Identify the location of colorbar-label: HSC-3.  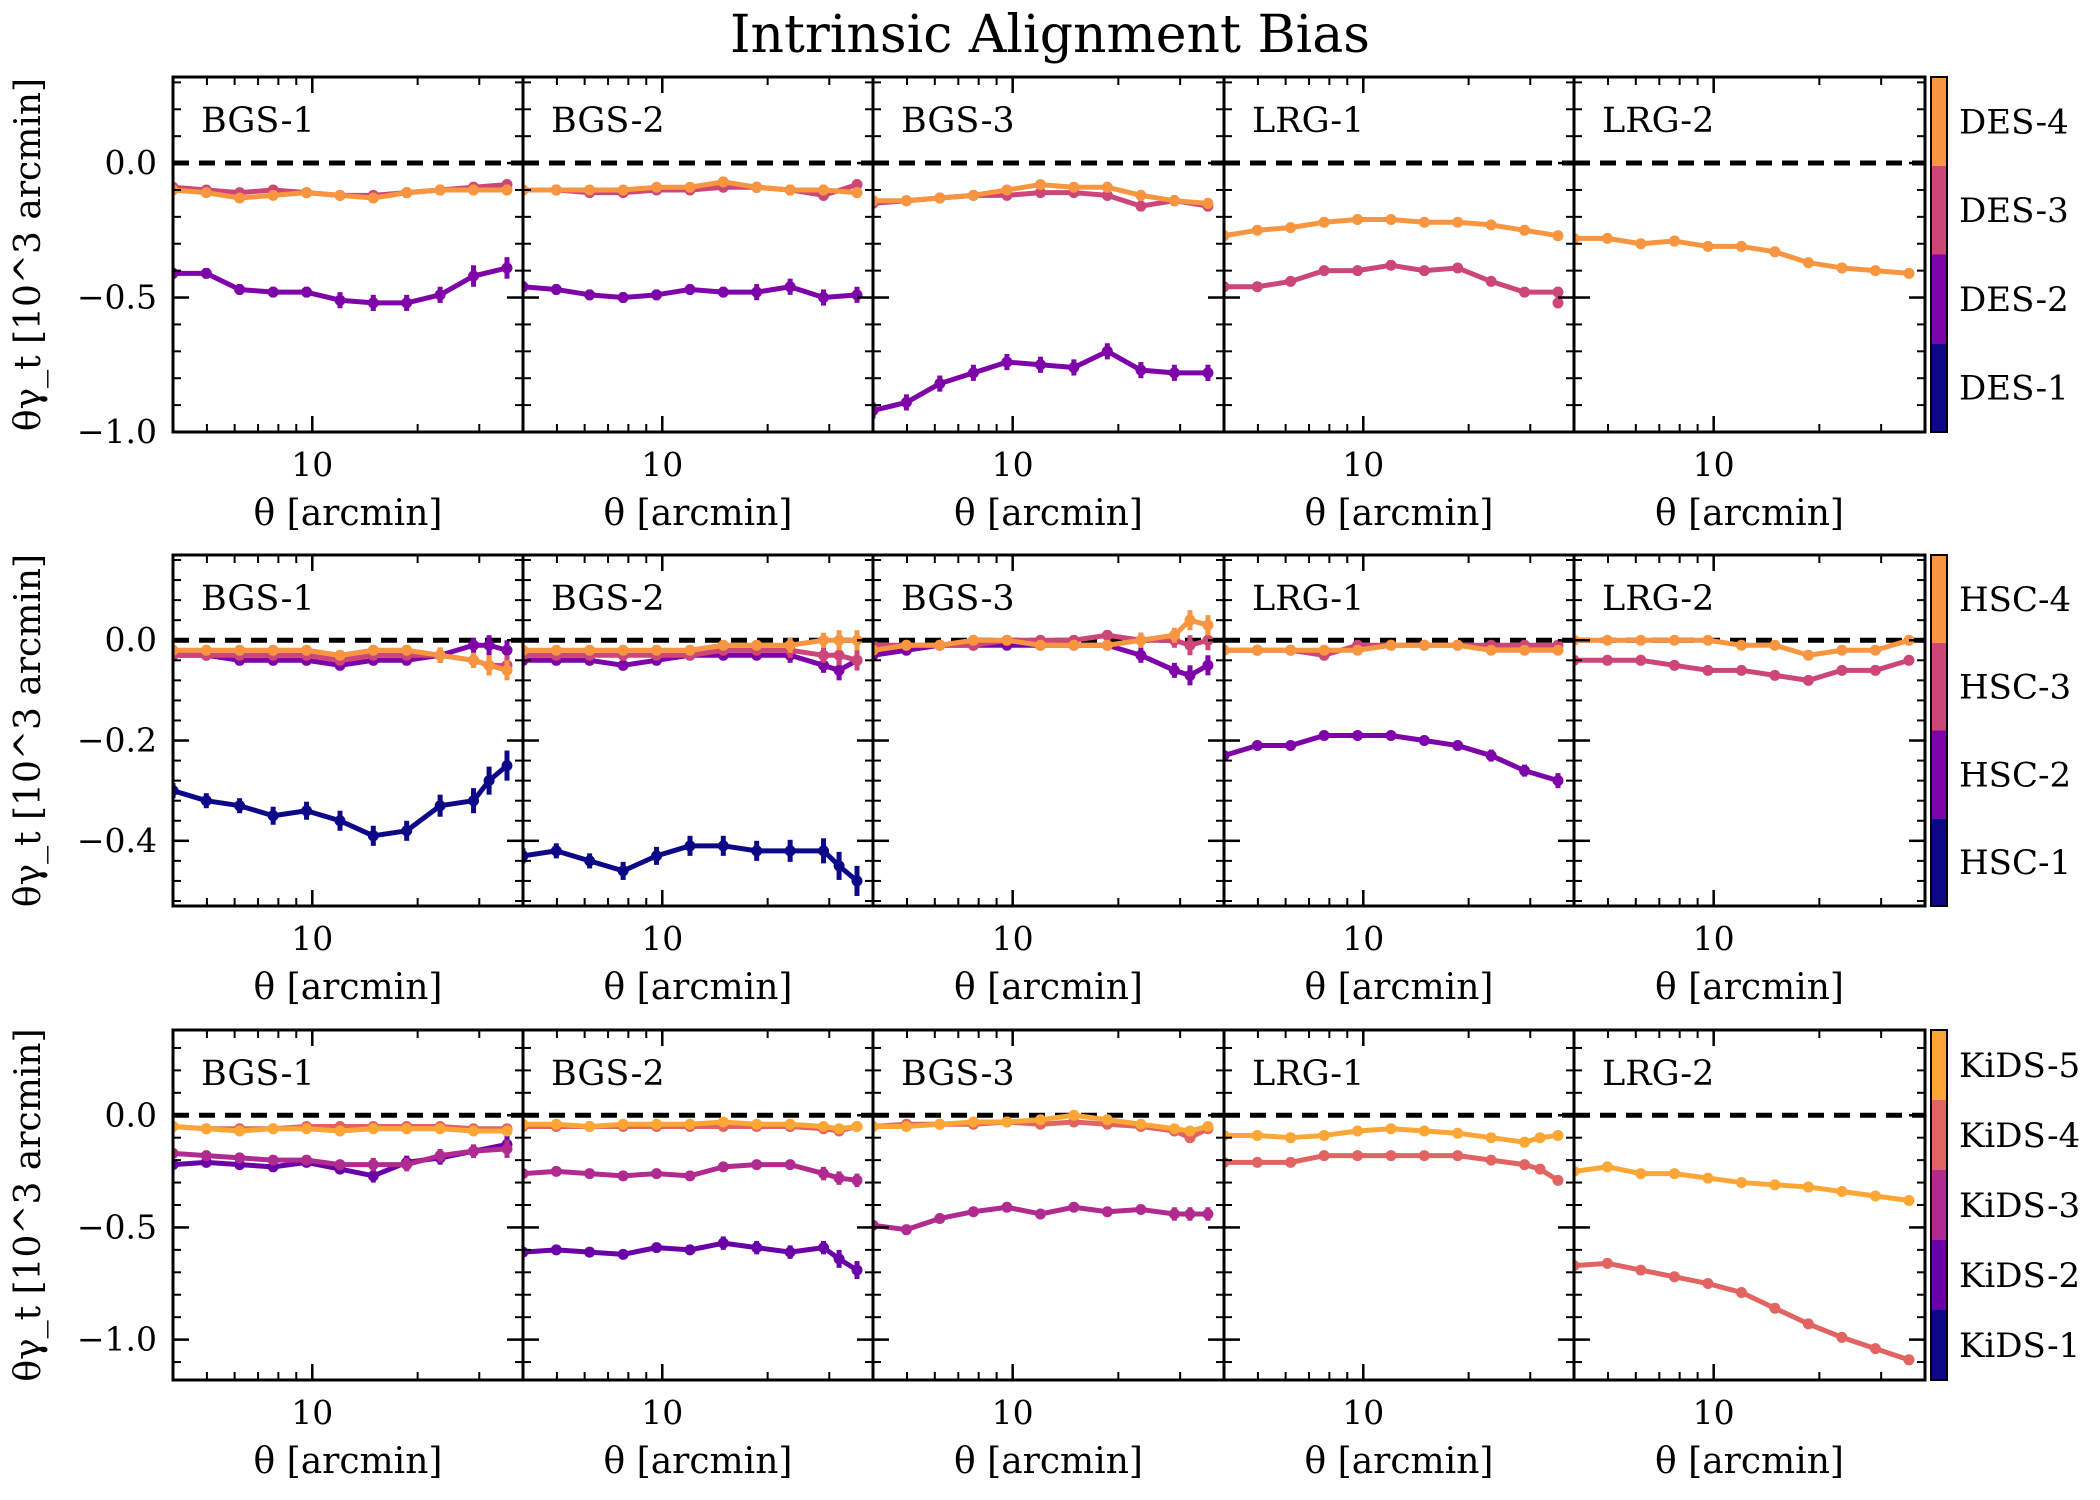
(2015, 688).